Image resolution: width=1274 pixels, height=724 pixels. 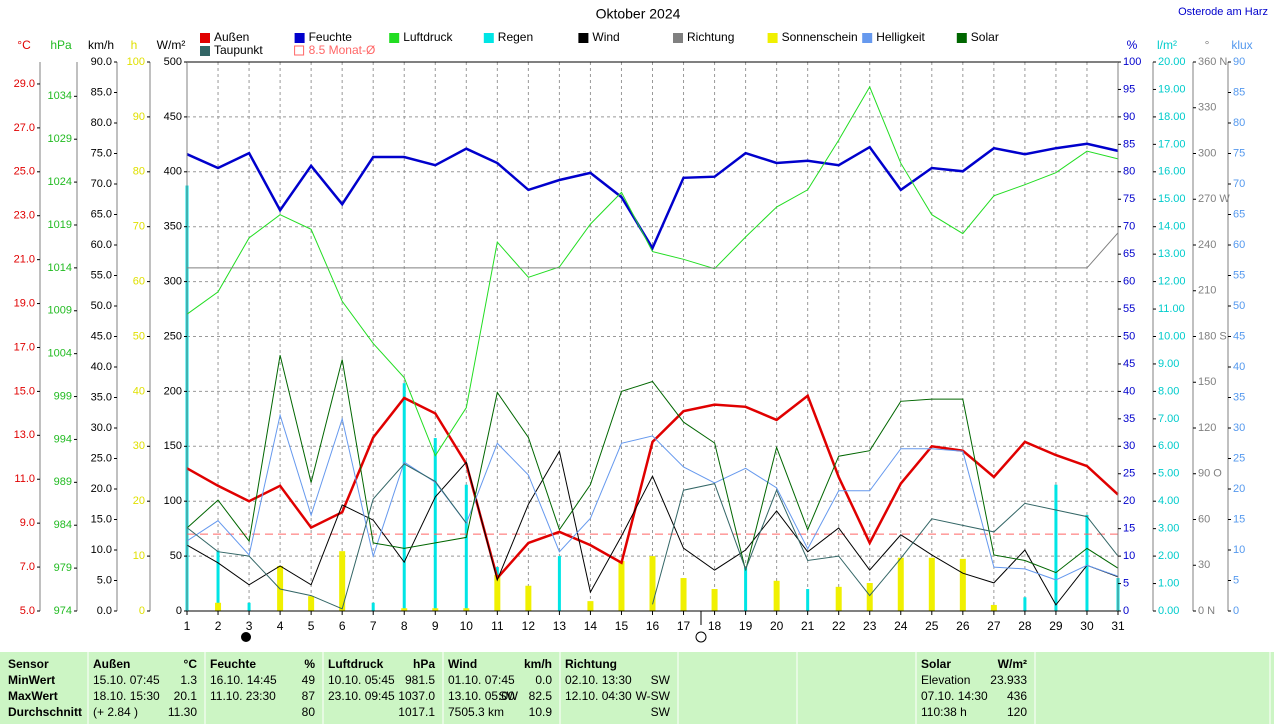 I want to click on y-tick-label: 65.0, so click(x=101, y=214).